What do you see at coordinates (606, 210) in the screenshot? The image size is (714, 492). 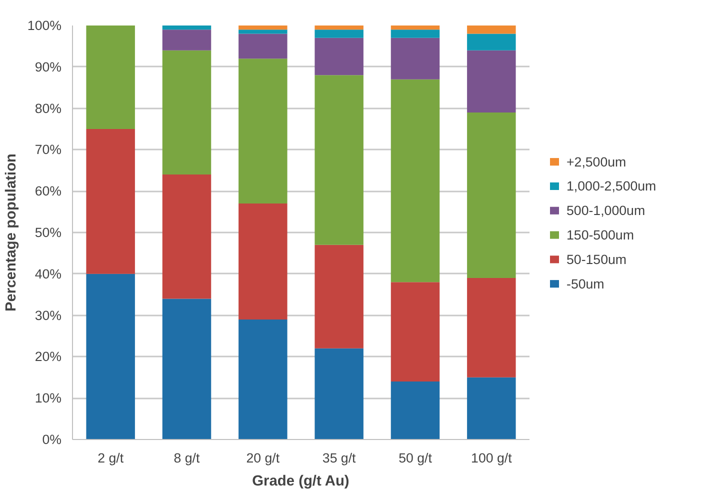 I see `legend-label: 500-1,000um` at bounding box center [606, 210].